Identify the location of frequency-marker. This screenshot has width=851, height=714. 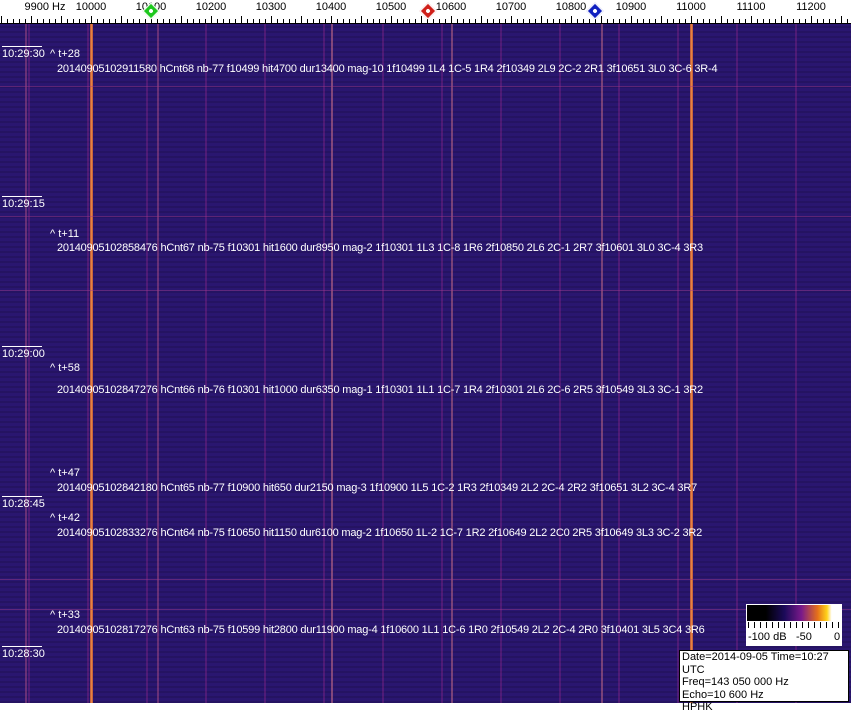
(428, 11).